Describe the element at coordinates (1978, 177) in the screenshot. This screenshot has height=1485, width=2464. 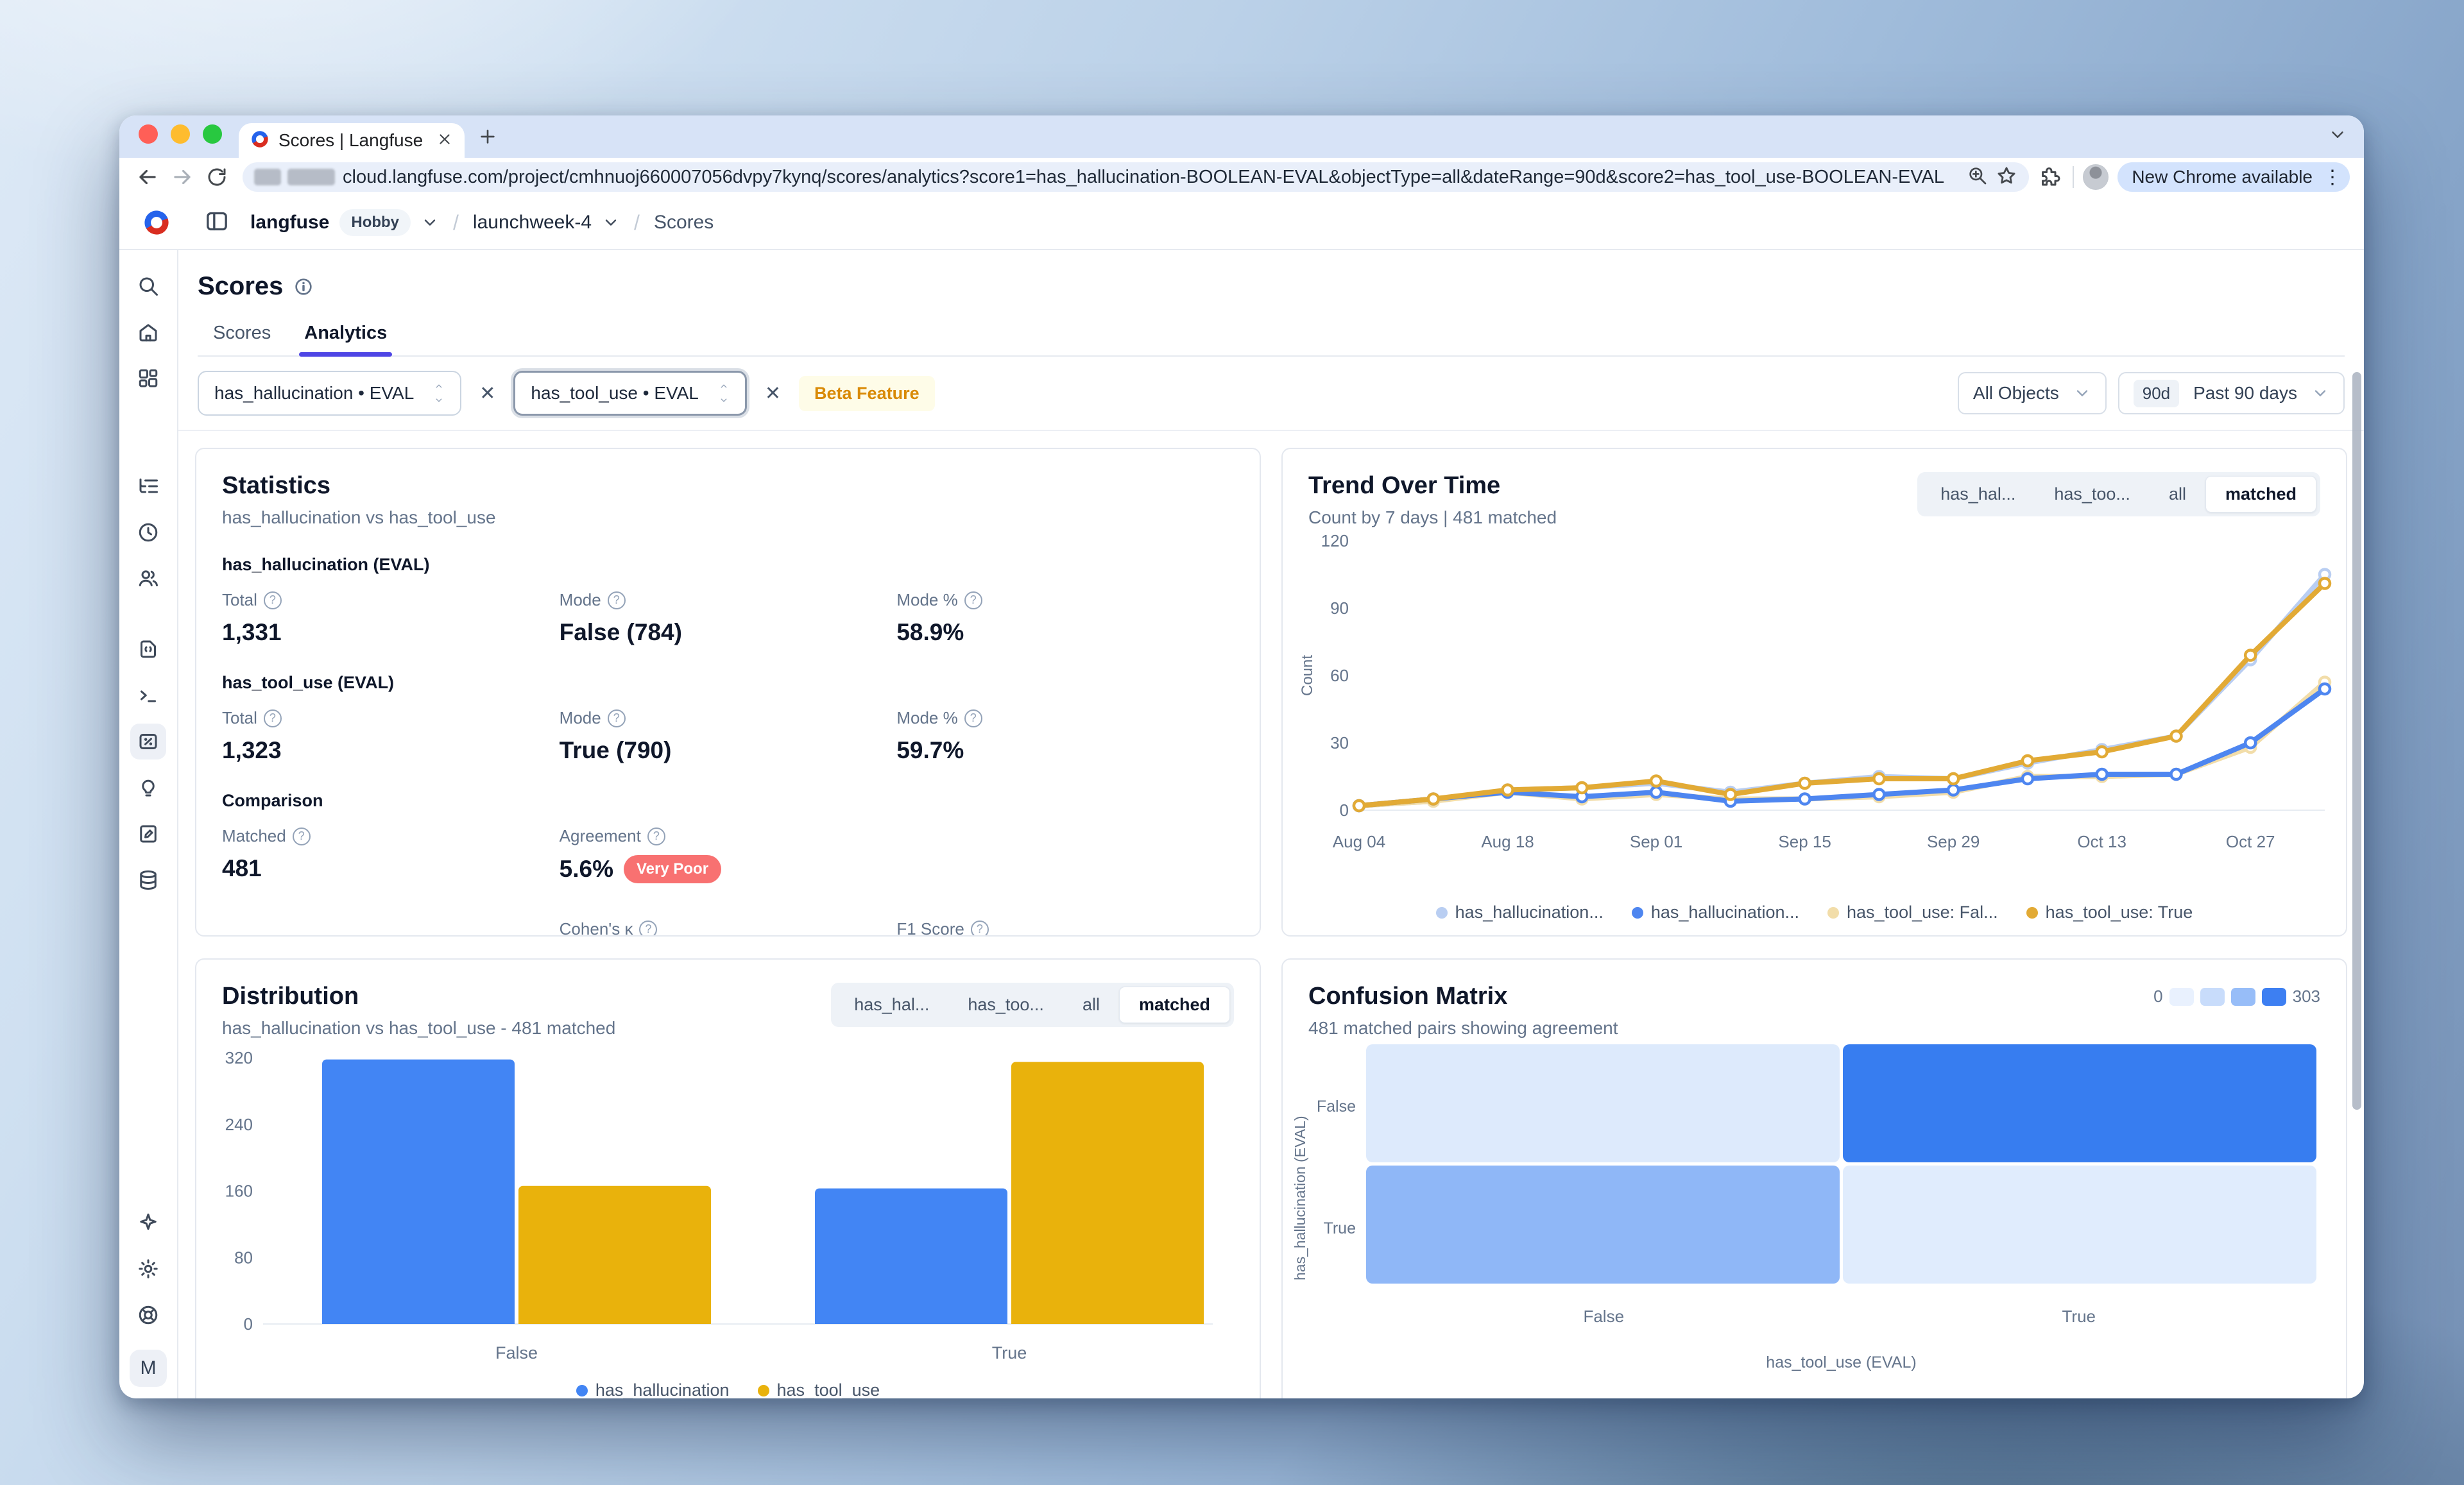
I see `zoom-page-icon` at that location.